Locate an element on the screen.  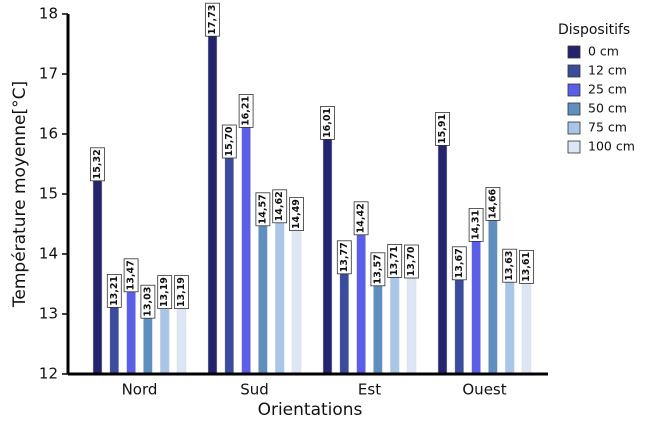
value-label: 13,70 is located at coordinates (411, 261).